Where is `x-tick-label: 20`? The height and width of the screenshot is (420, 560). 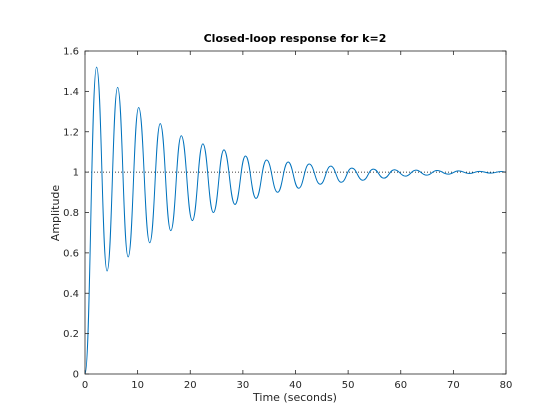
x-tick-label: 20 is located at coordinates (190, 385).